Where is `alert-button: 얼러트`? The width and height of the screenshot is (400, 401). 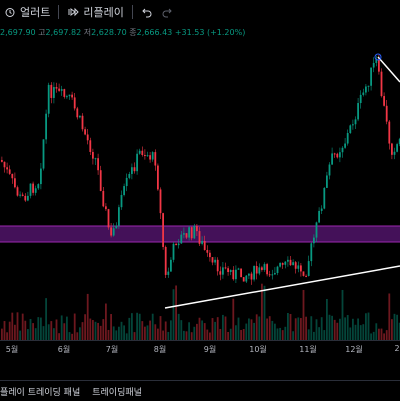
alert-button: 얼러트 is located at coordinates (27, 12).